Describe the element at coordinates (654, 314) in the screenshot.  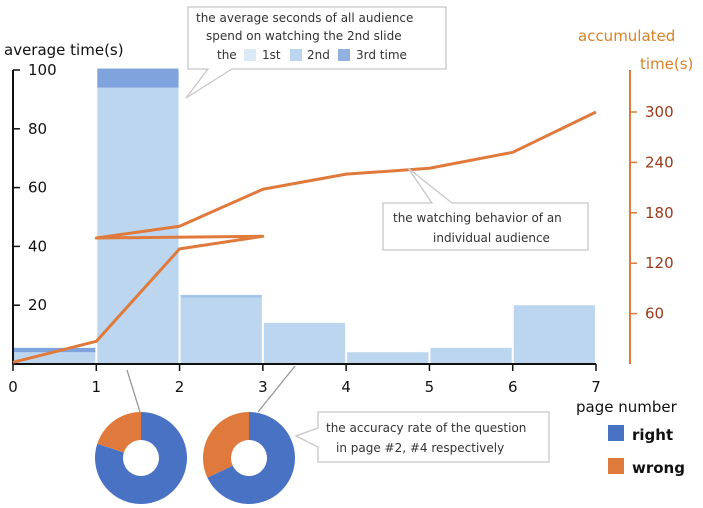
I see `right-tick-label: 60` at that location.